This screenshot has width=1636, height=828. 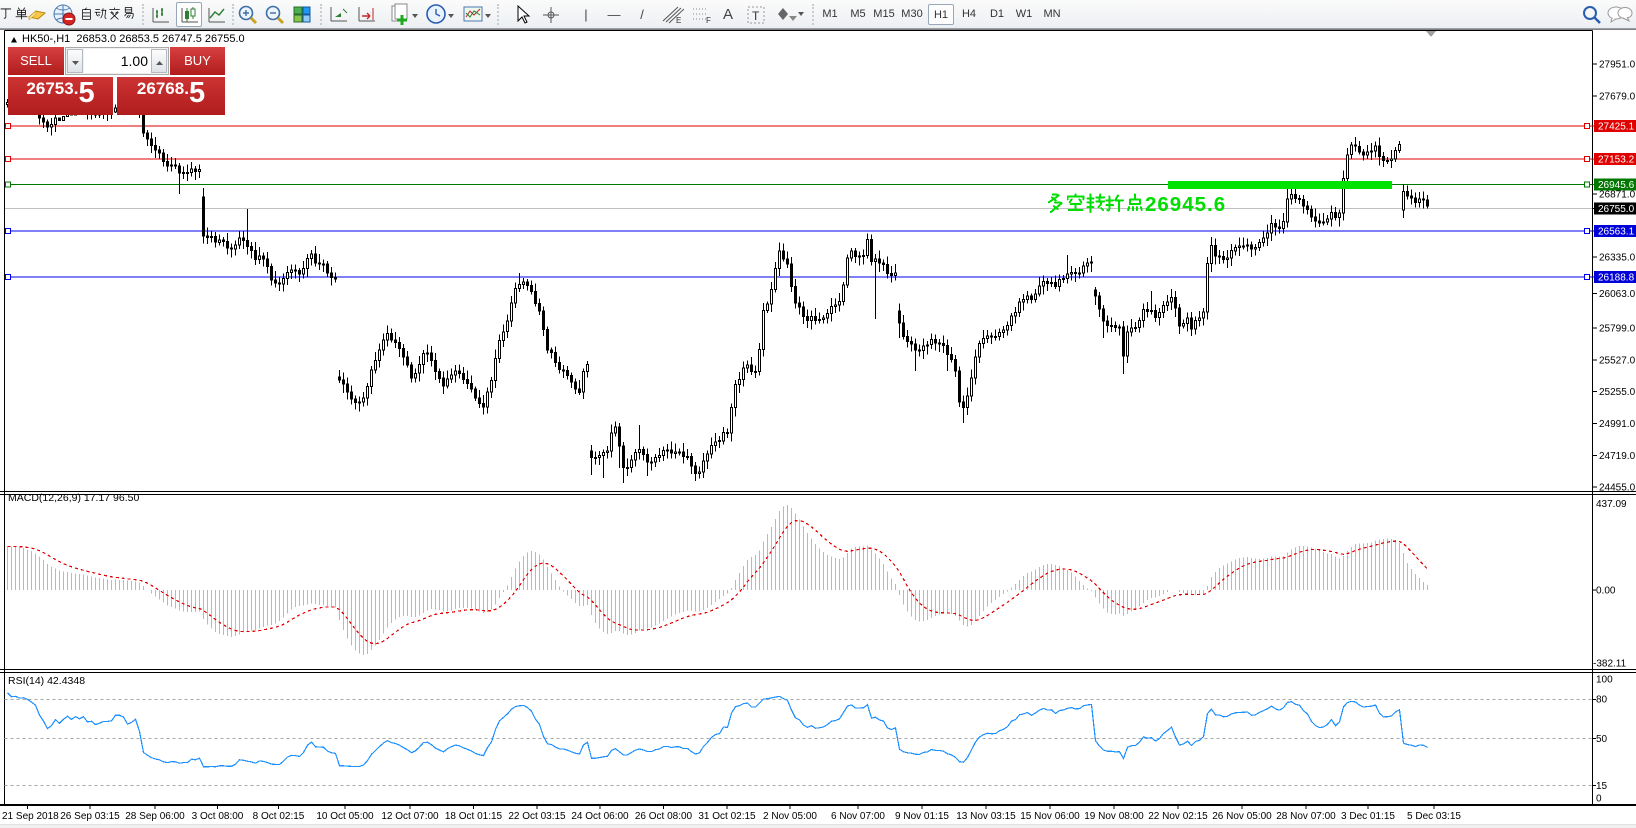 I want to click on svg-text: 21 Sep 2018, so click(x=30, y=816).